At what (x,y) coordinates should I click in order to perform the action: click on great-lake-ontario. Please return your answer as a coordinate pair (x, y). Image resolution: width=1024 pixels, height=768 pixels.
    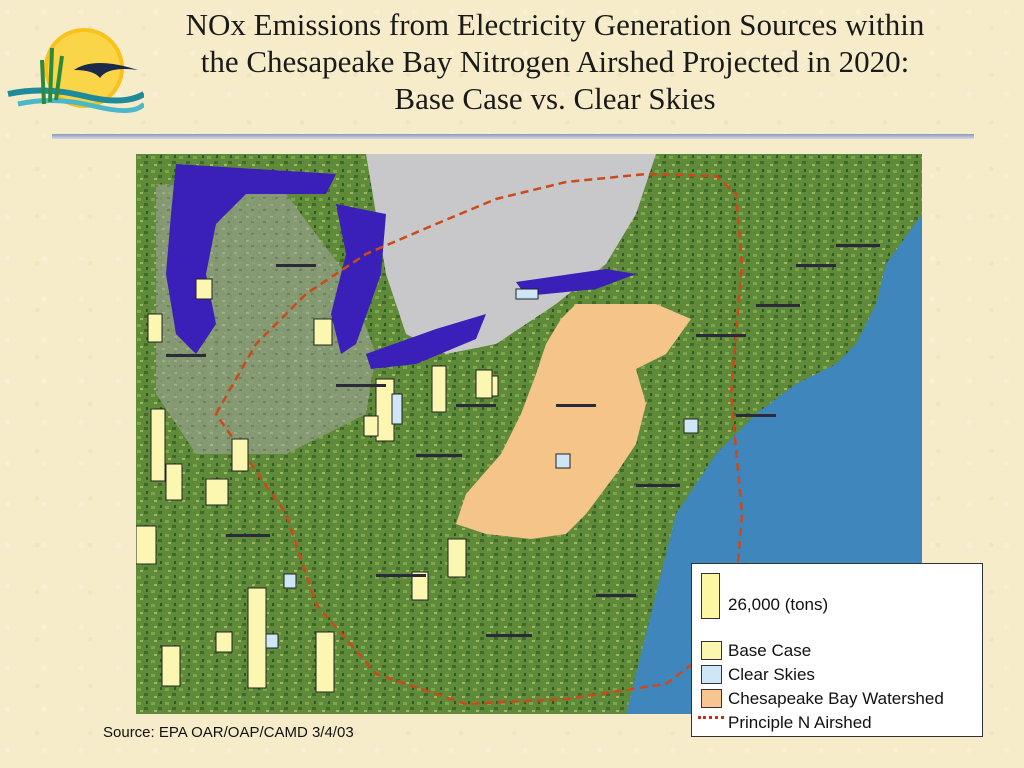
    Looking at the image, I should click on (576, 282).